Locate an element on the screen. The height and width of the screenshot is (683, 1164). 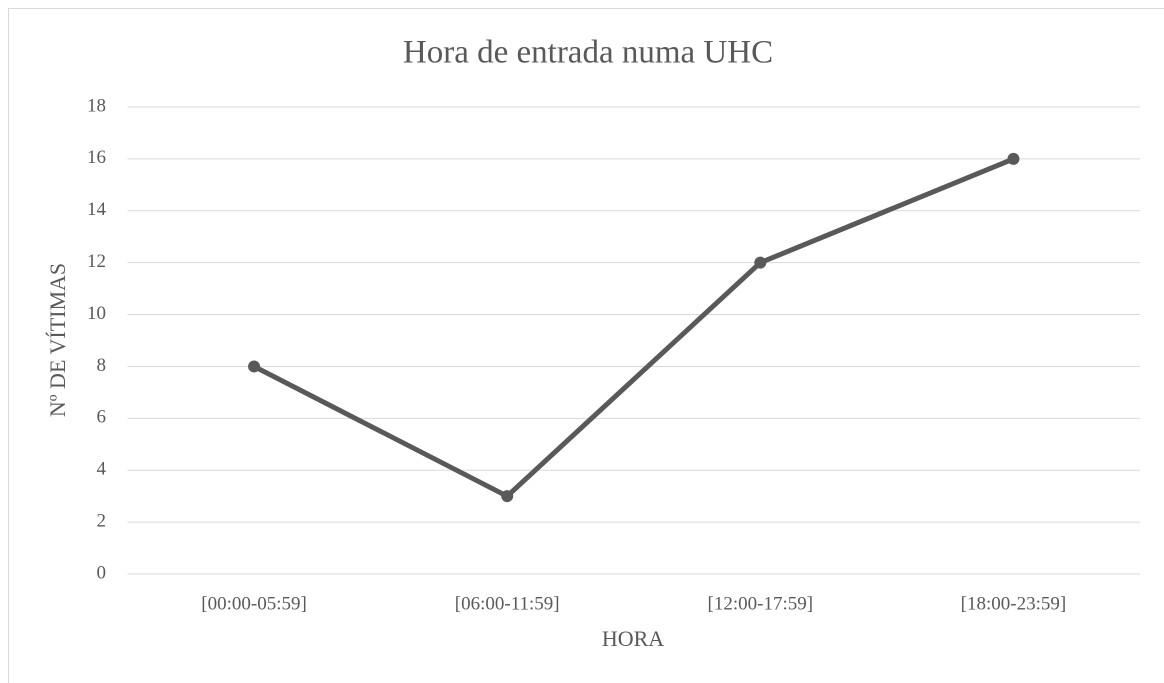
x-tick-label: [06:00-11:59] is located at coordinates (507, 603).